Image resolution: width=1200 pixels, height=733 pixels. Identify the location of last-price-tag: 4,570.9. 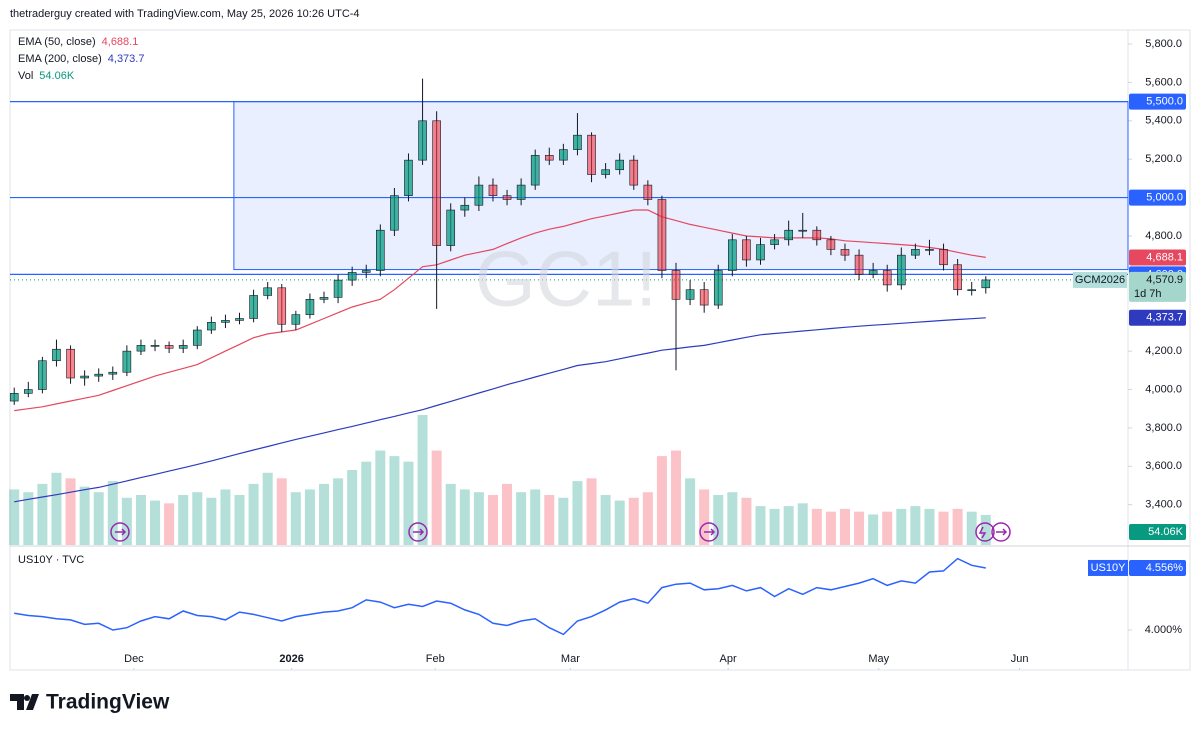
(1164, 280).